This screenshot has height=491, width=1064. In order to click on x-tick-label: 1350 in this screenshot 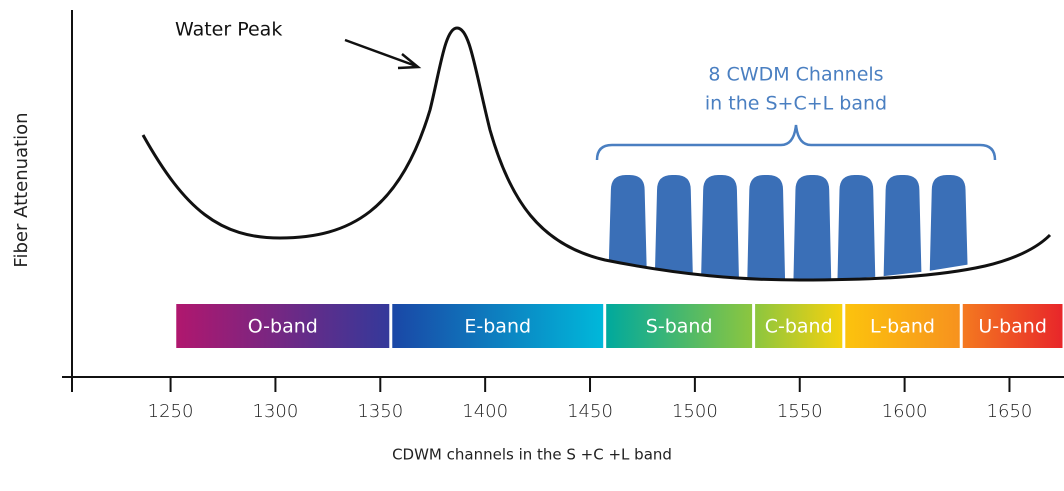, I will do `click(380, 411)`.